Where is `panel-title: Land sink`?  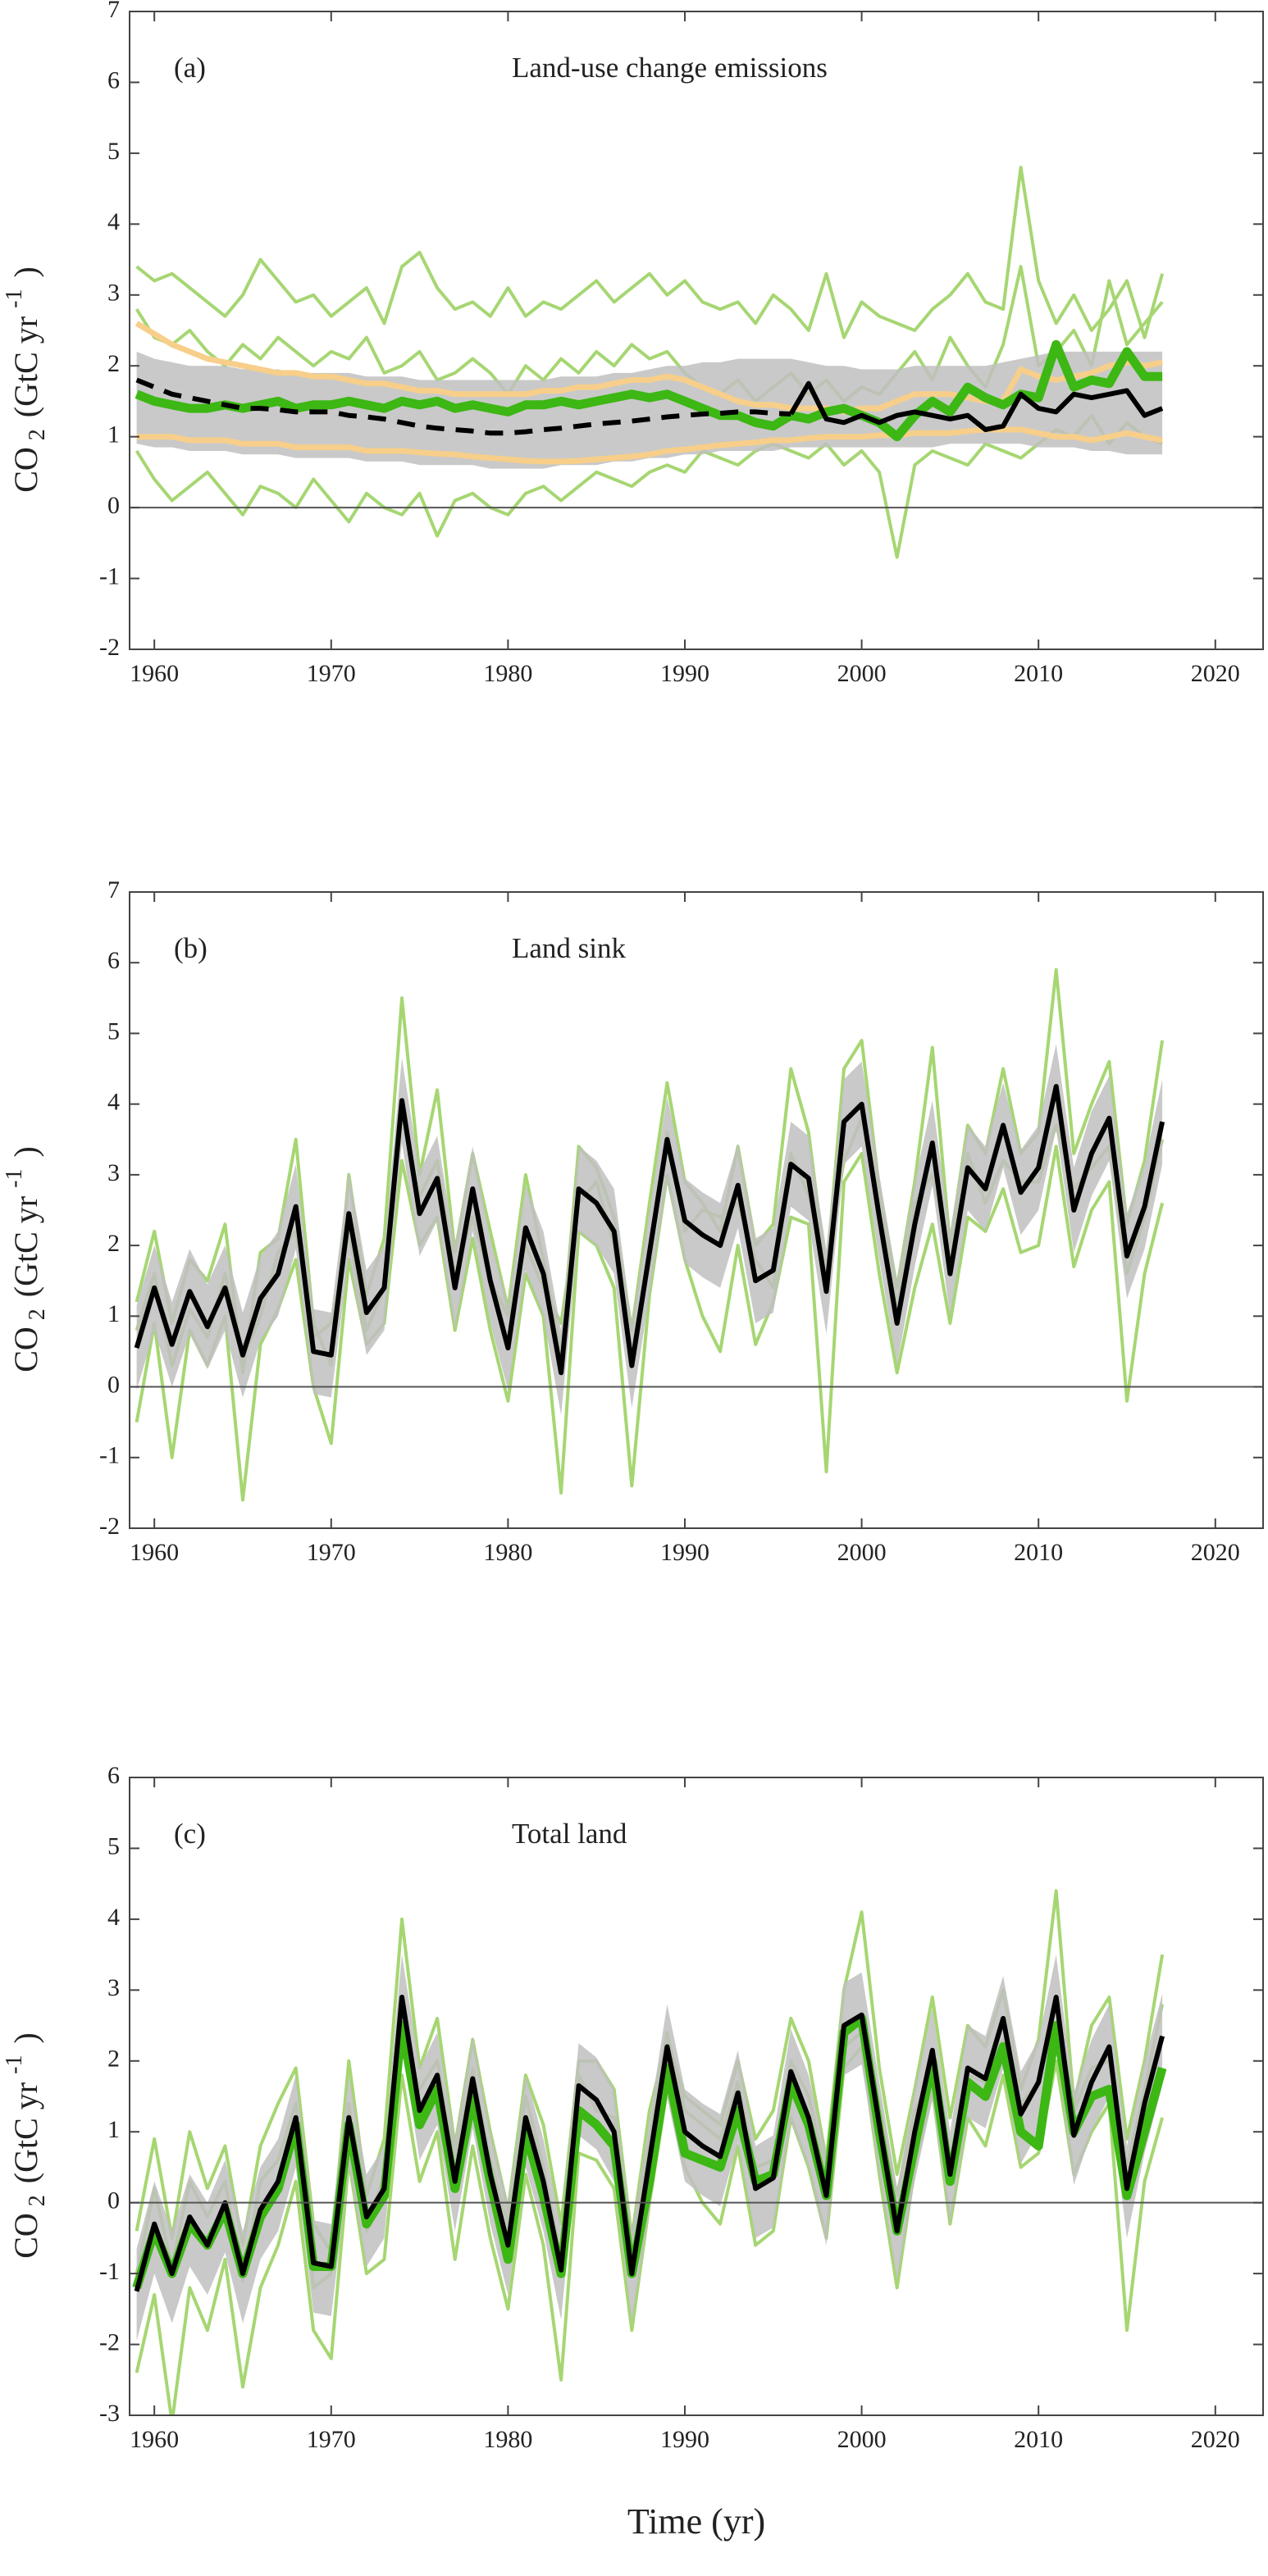
panel-title: Land sink is located at coordinates (569, 948).